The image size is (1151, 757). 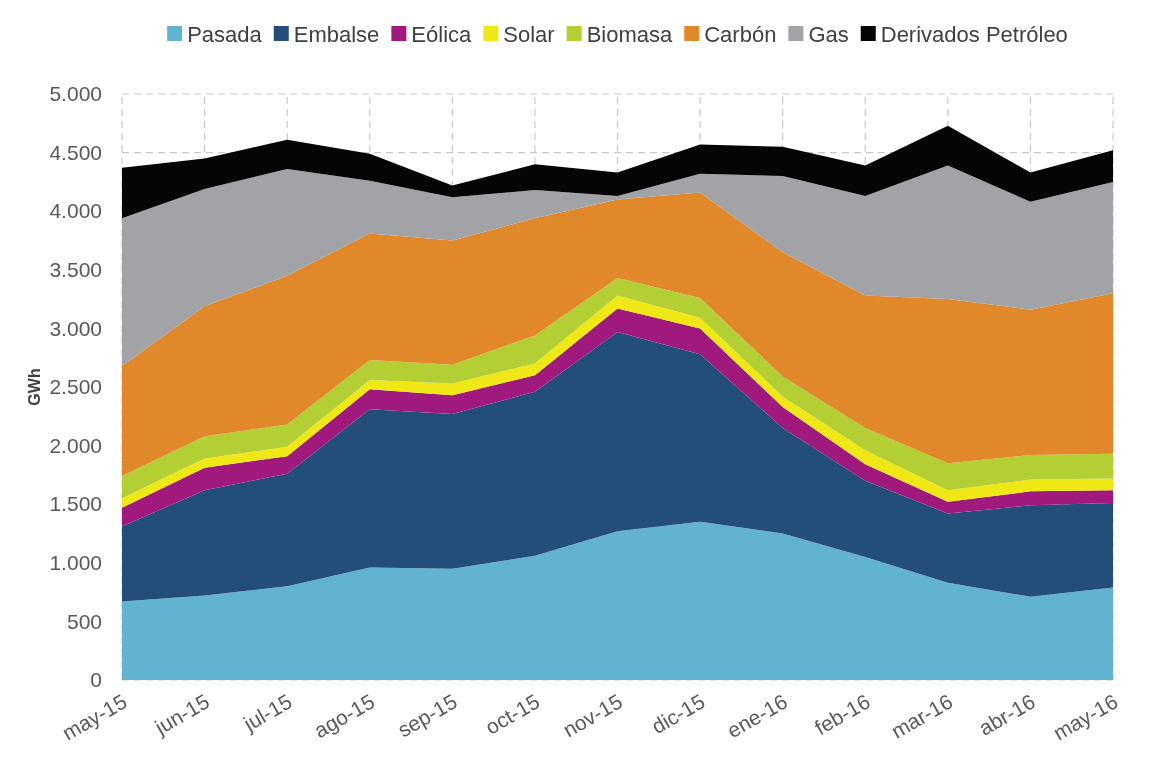 What do you see at coordinates (75, 387) in the screenshot?
I see `y-tick-label: 2.500` at bounding box center [75, 387].